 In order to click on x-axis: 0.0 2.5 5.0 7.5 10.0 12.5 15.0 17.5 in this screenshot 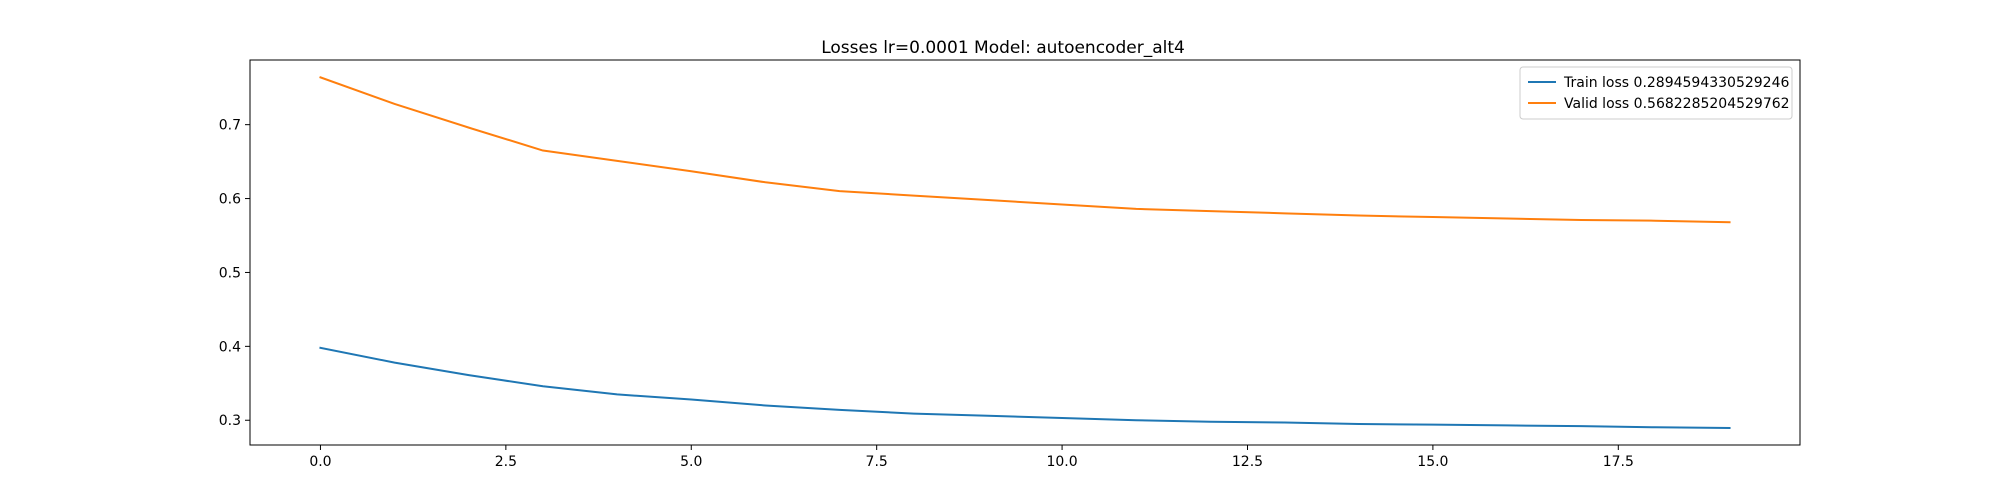, I will do `click(971, 457)`.